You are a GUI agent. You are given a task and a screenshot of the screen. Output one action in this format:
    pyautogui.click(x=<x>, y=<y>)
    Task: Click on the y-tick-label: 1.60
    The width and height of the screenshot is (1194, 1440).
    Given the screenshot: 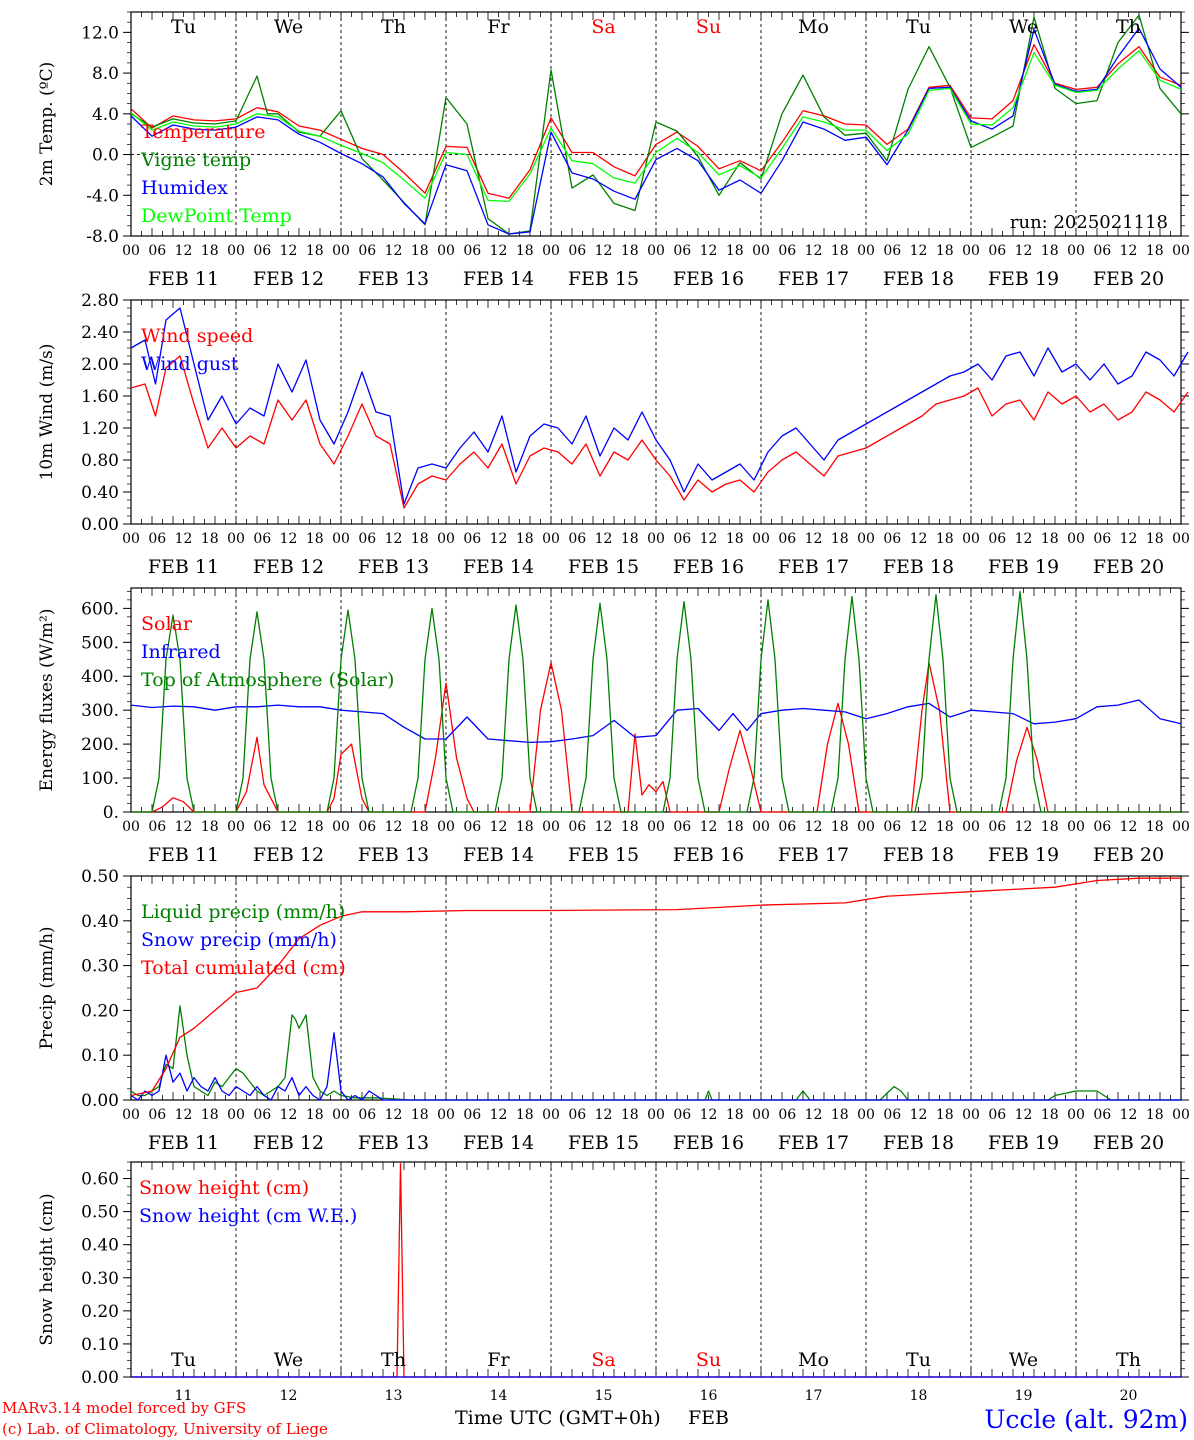 What is the action you would take?
    pyautogui.click(x=100, y=397)
    